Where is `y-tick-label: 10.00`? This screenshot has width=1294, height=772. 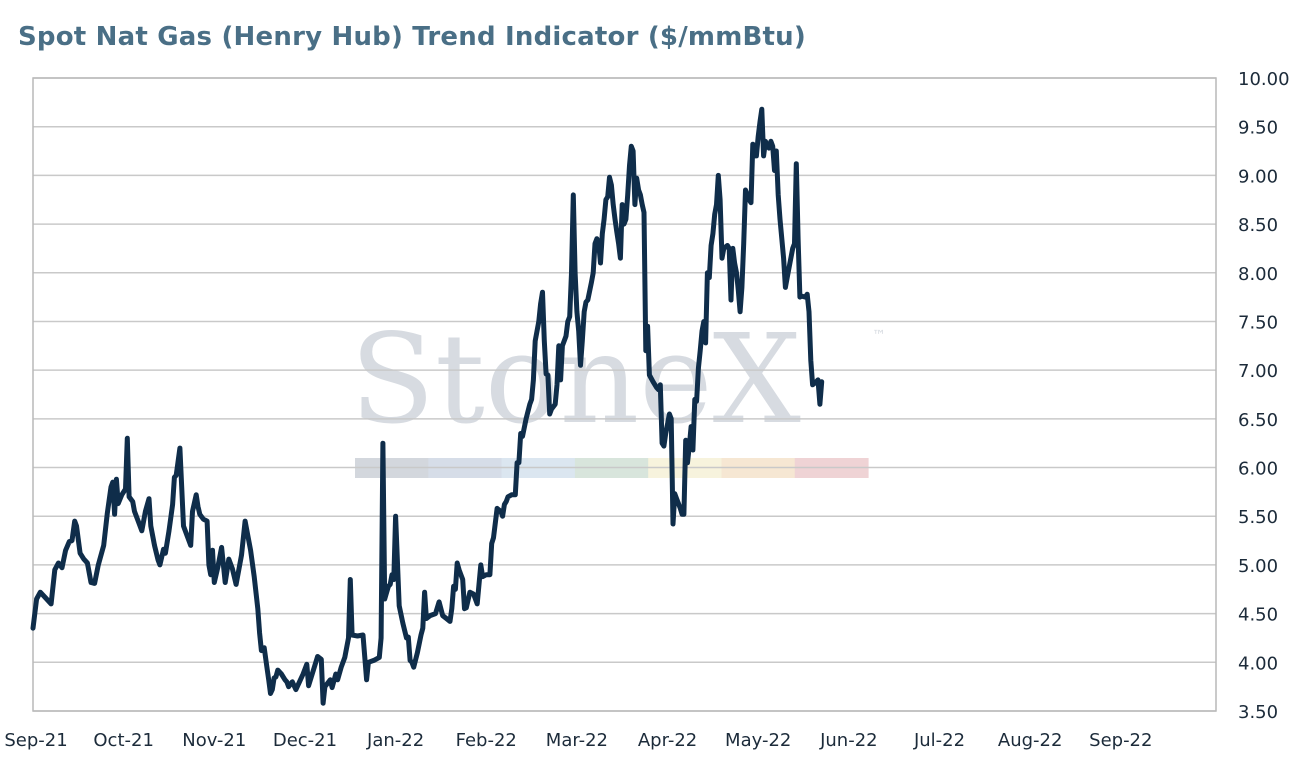
y-tick-label: 10.00 is located at coordinates (1264, 79).